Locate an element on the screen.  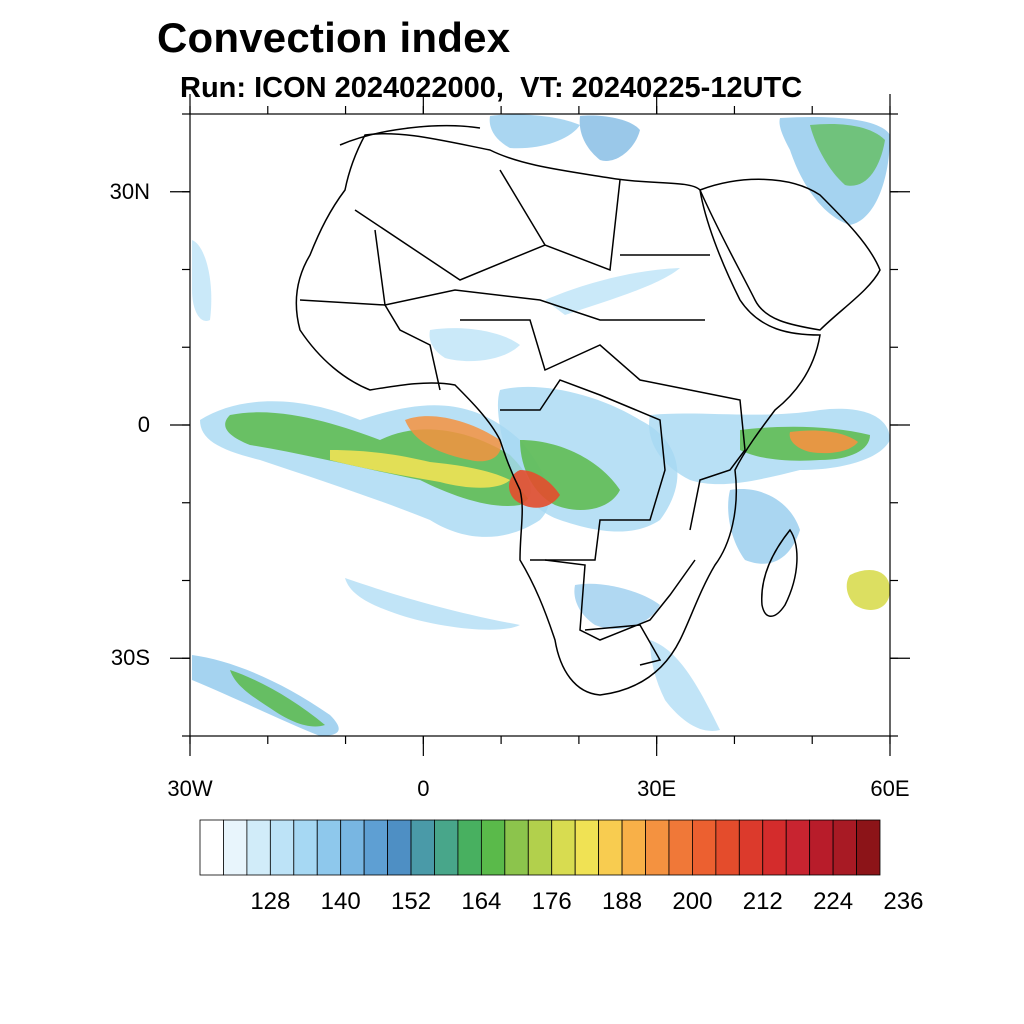
border-congo is located at coordinates (583, 470).